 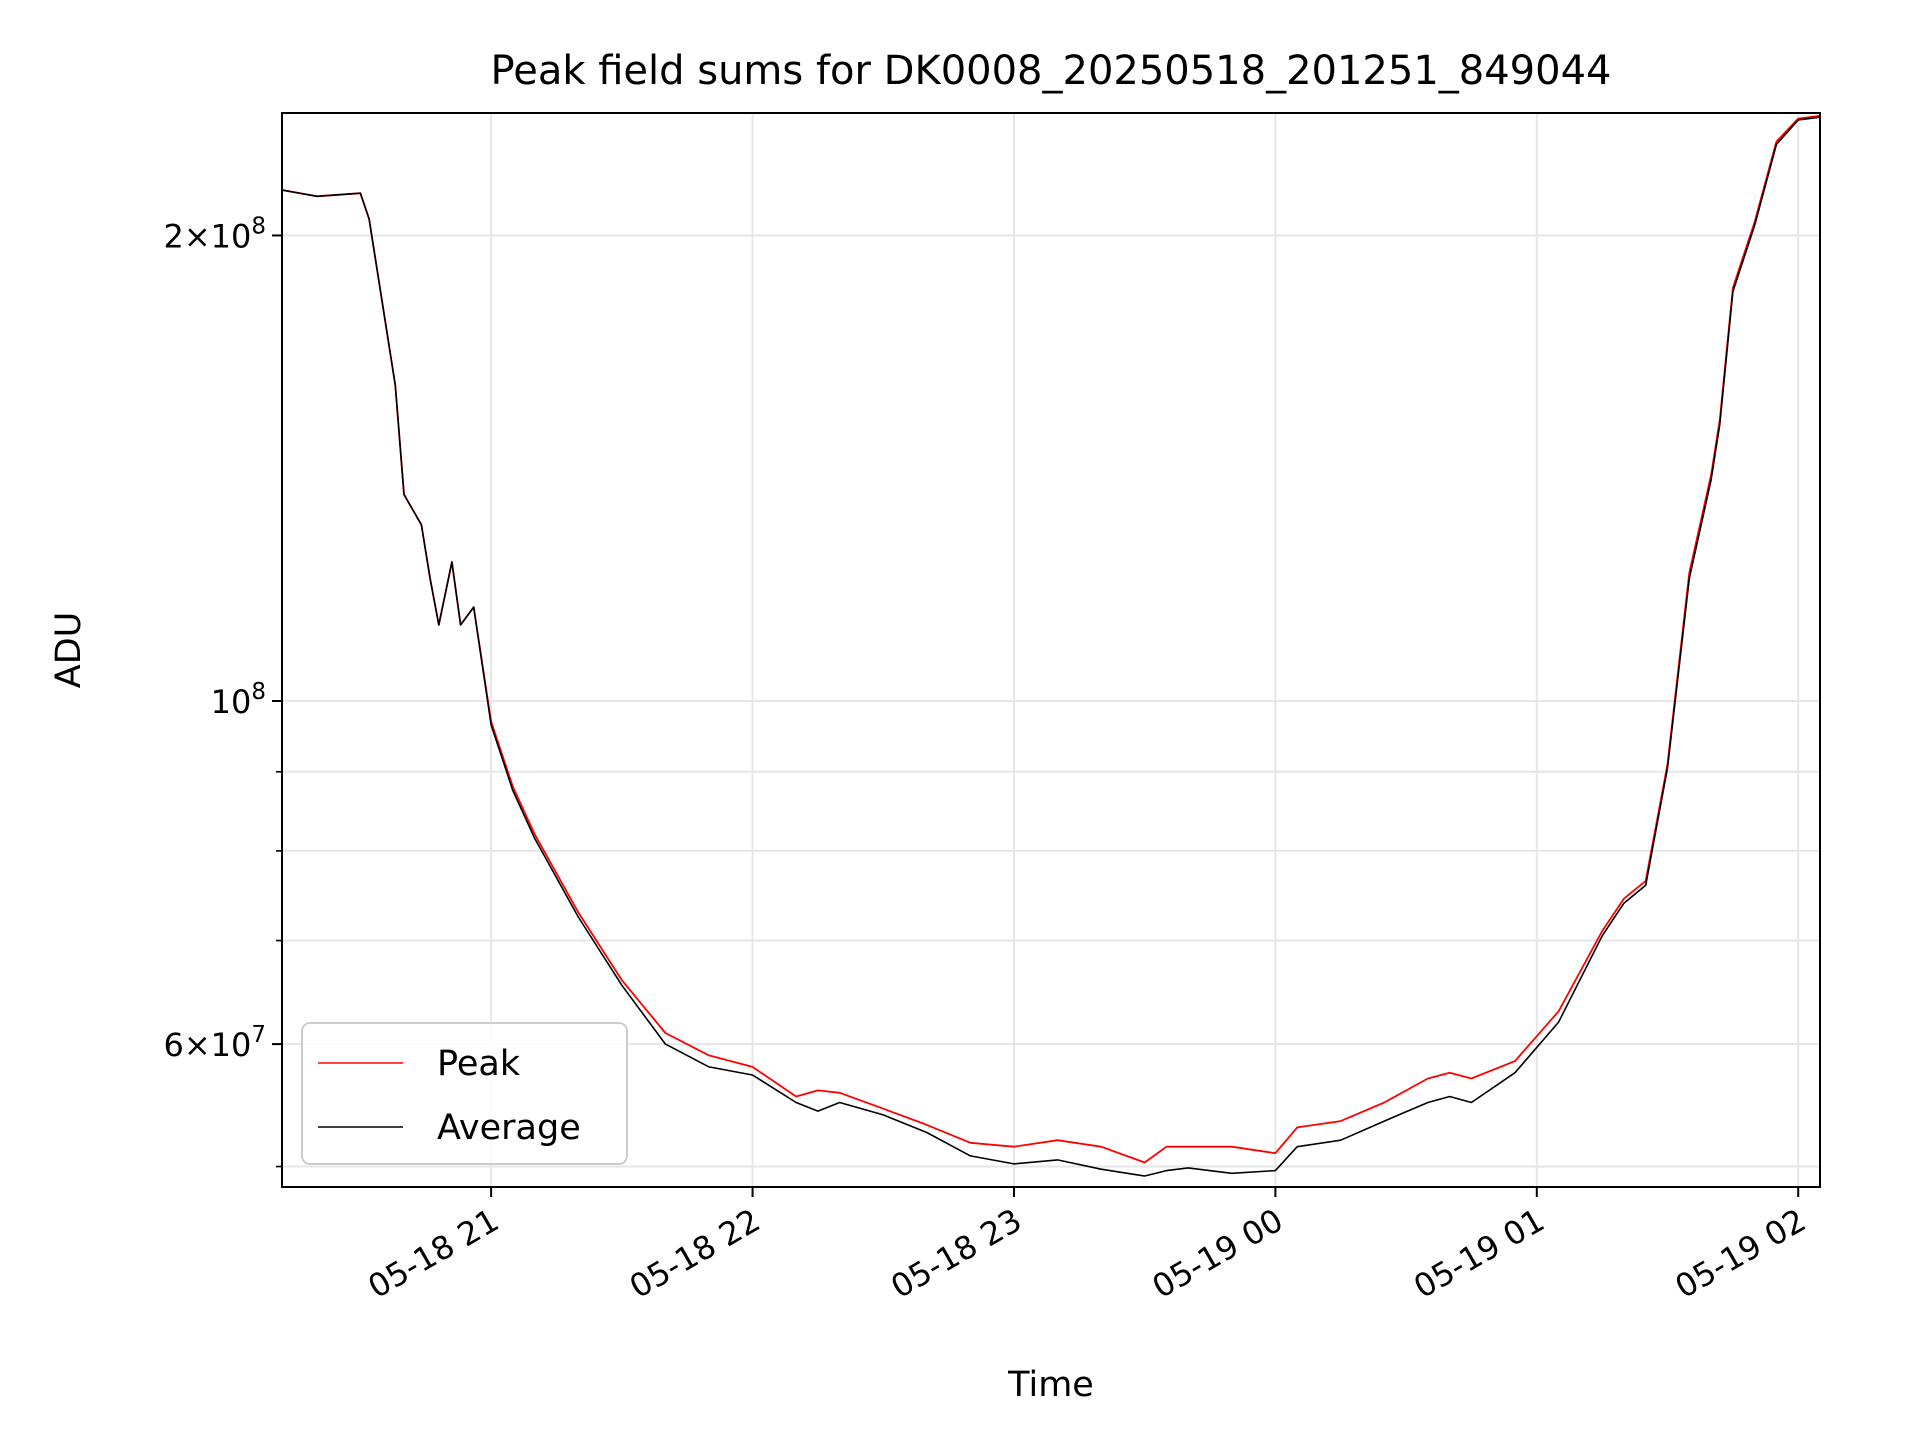 I want to click on y-axis-label: ADU, so click(x=69, y=650).